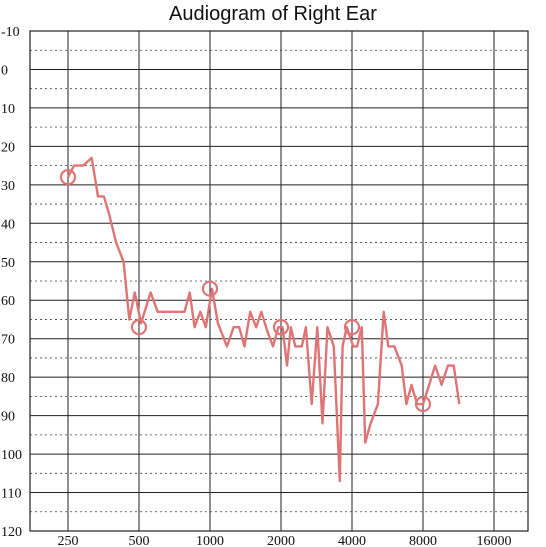  Describe the element at coordinates (11, 532) in the screenshot. I see `y-tick-label: 120` at that location.